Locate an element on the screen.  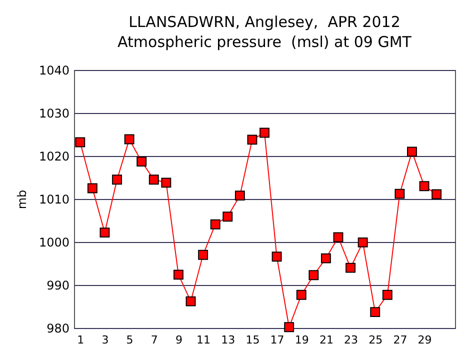
x-tick-label: 5 is located at coordinates (130, 340).